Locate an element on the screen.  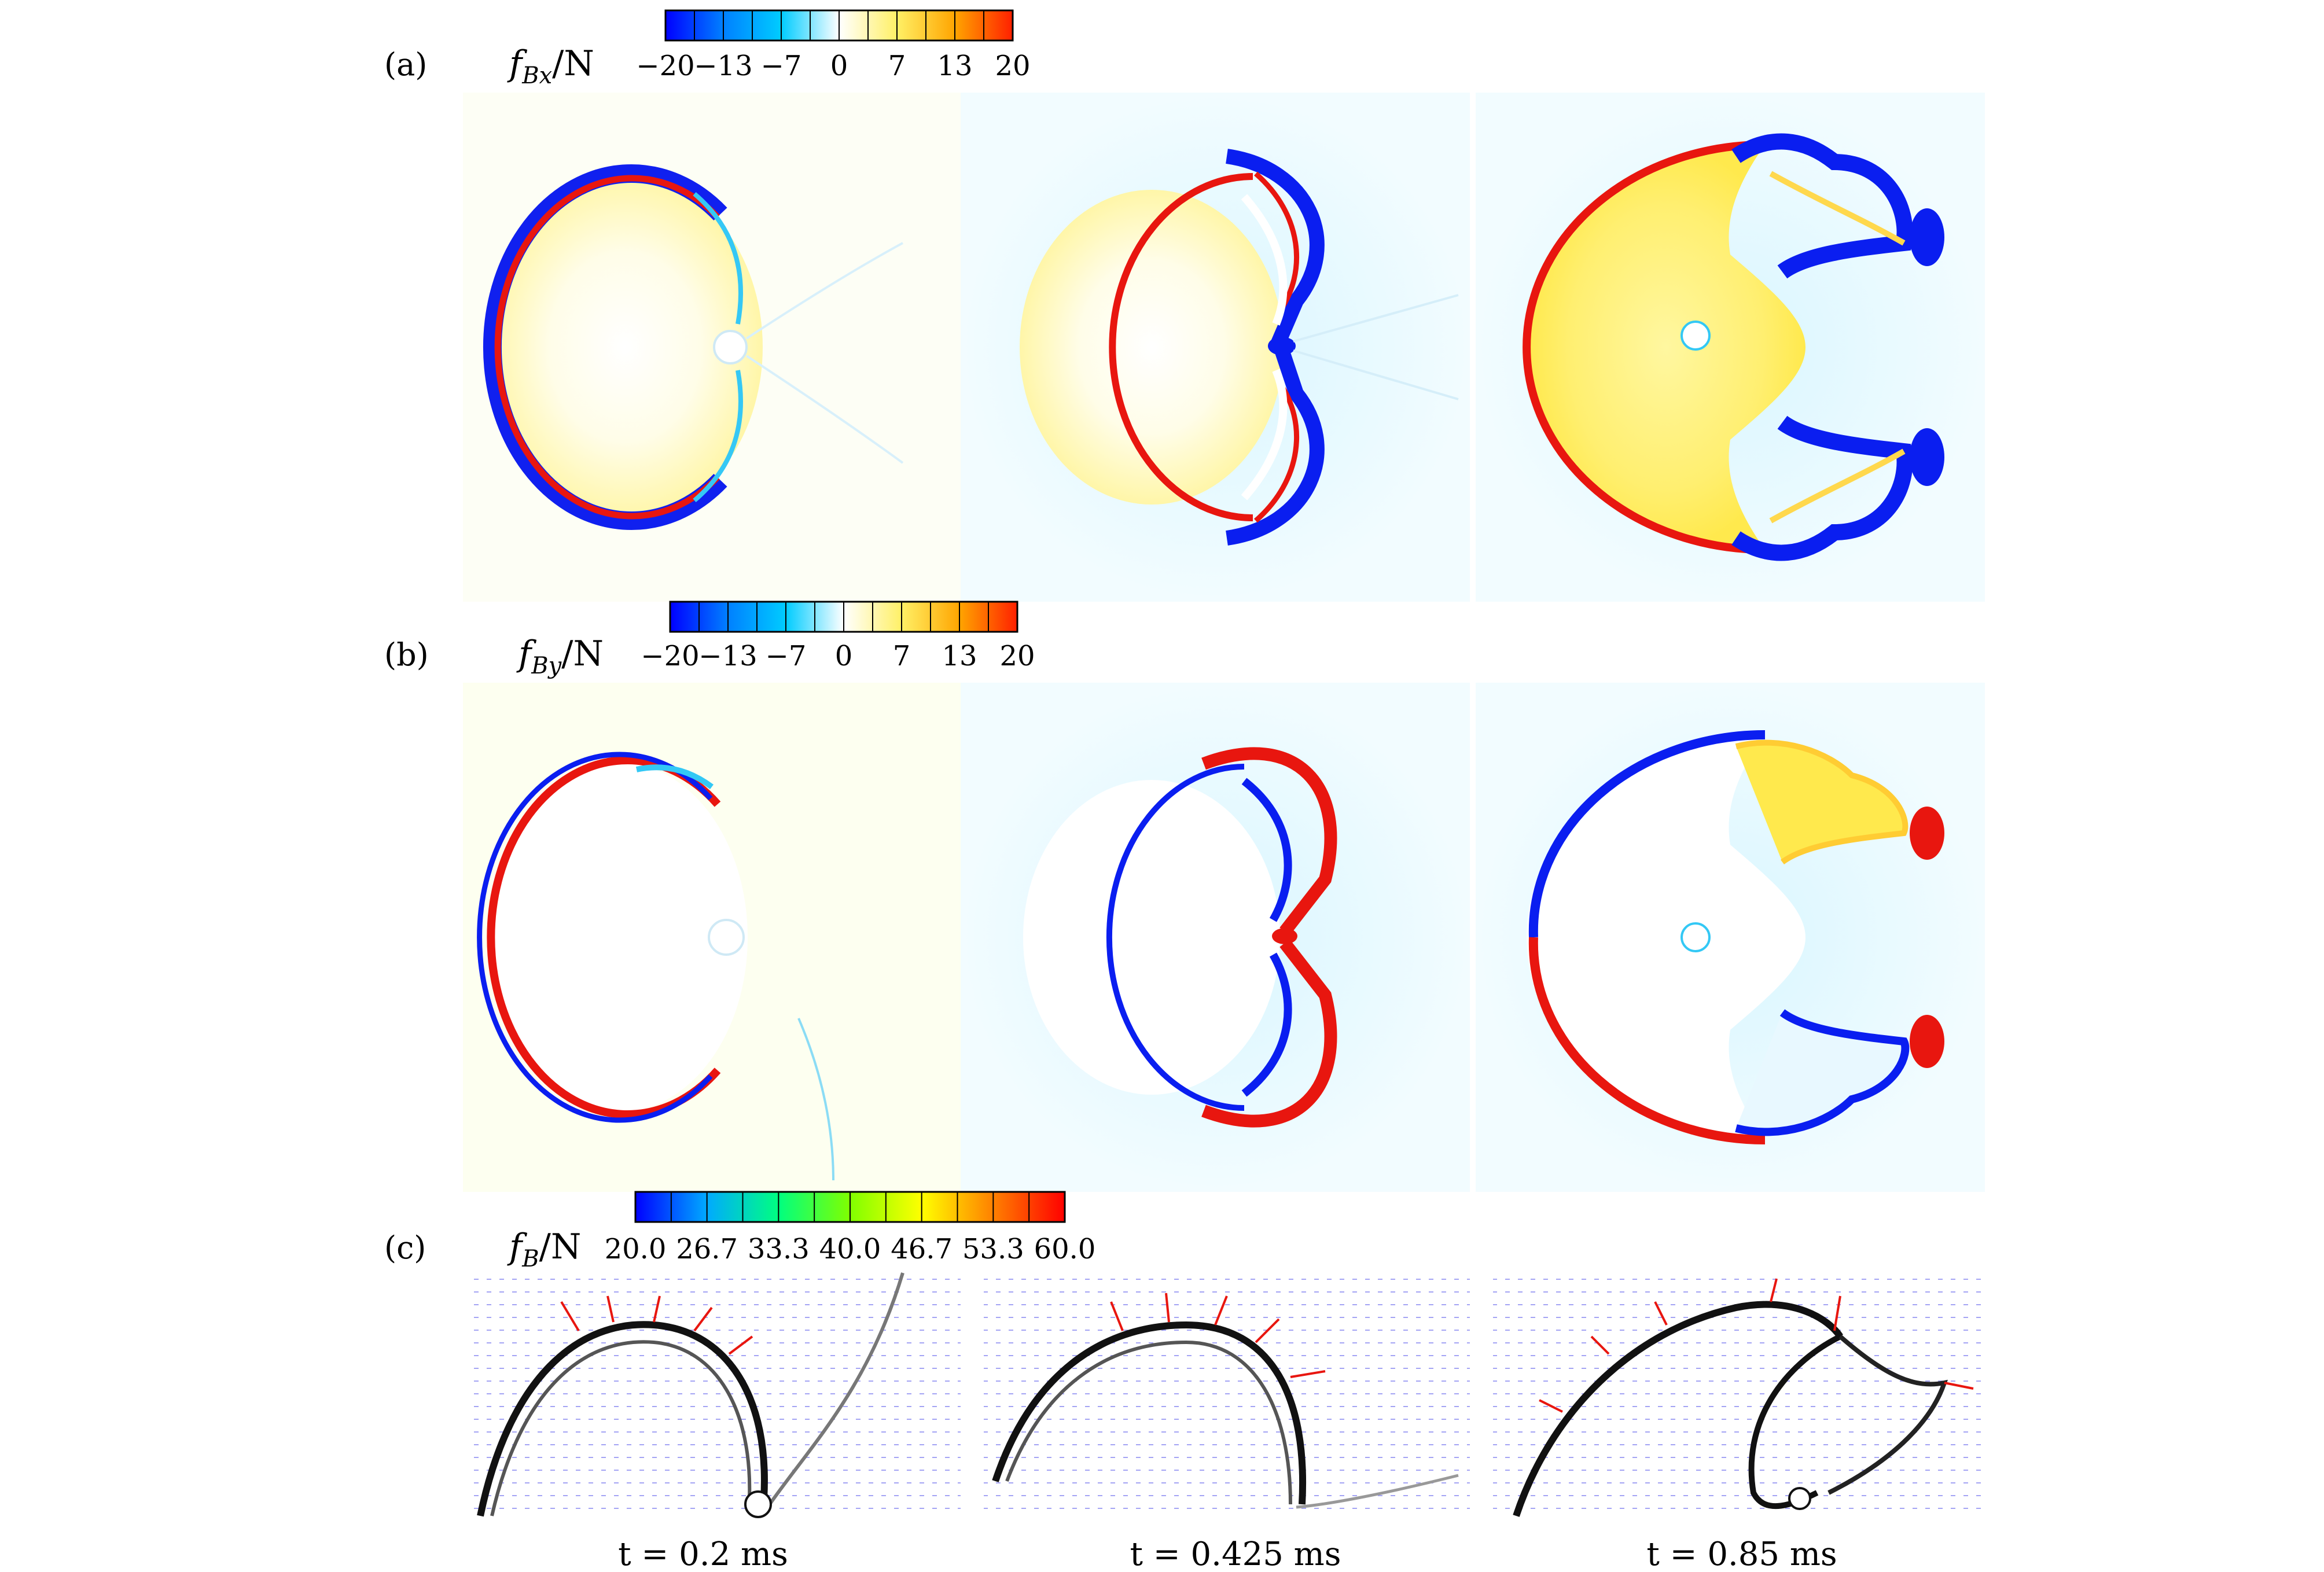
colorbar-c is located at coordinates (850, 1207).